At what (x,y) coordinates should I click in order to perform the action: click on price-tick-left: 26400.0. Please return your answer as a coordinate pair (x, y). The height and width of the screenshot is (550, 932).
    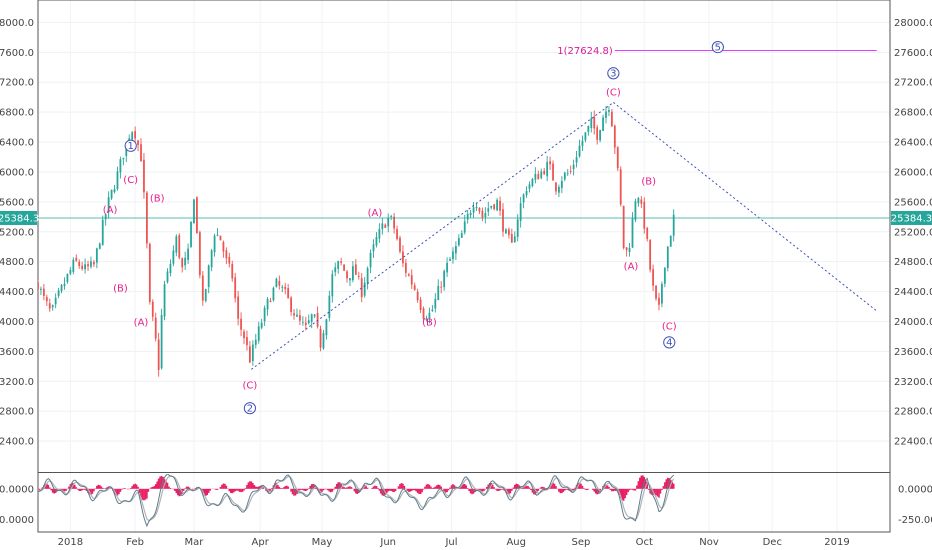
    Looking at the image, I should click on (17, 143).